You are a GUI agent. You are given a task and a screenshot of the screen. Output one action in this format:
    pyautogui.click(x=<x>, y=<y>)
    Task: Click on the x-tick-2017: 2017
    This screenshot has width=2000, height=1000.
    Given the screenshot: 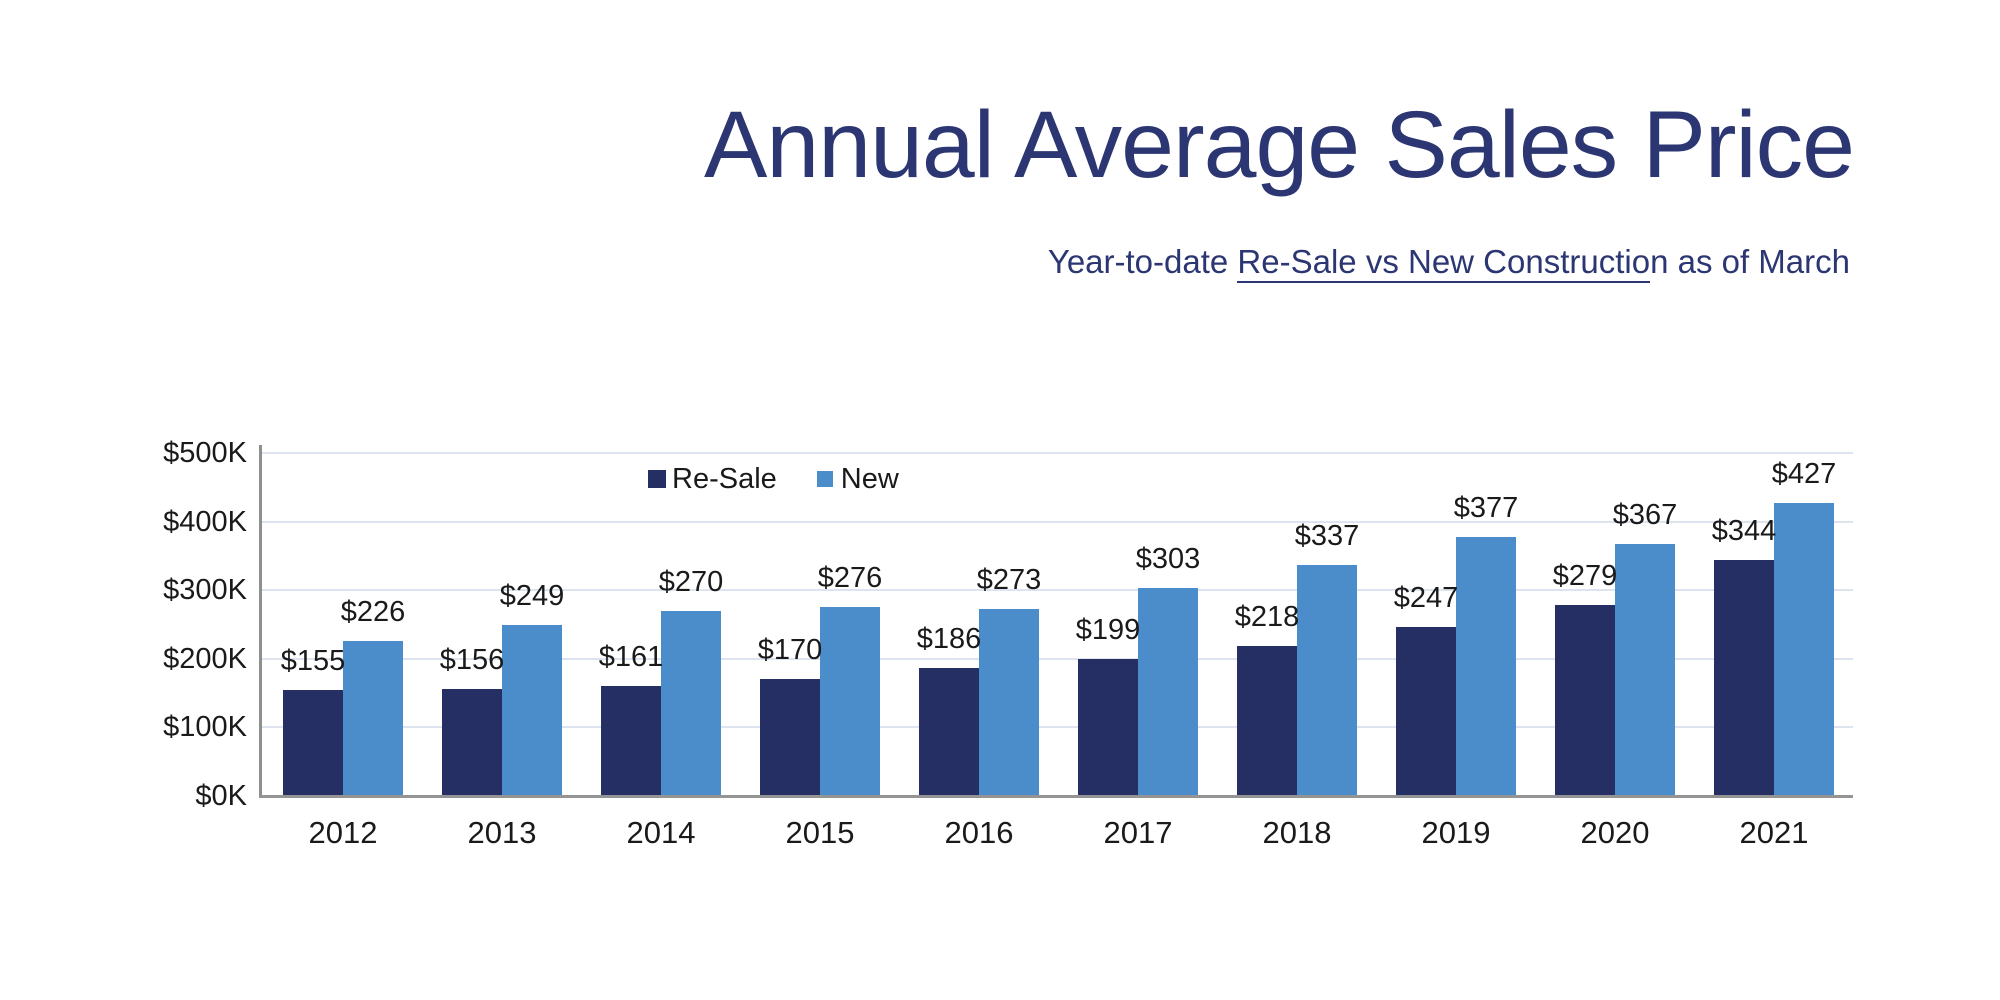 What is the action you would take?
    pyautogui.click(x=1138, y=832)
    